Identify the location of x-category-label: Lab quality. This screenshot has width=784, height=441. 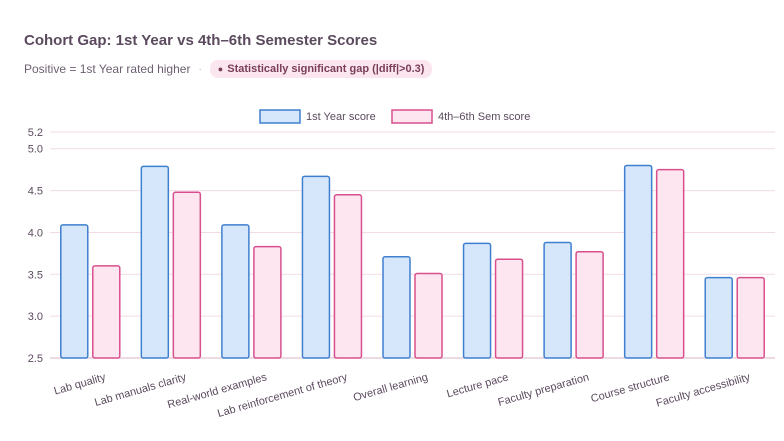
(80, 384).